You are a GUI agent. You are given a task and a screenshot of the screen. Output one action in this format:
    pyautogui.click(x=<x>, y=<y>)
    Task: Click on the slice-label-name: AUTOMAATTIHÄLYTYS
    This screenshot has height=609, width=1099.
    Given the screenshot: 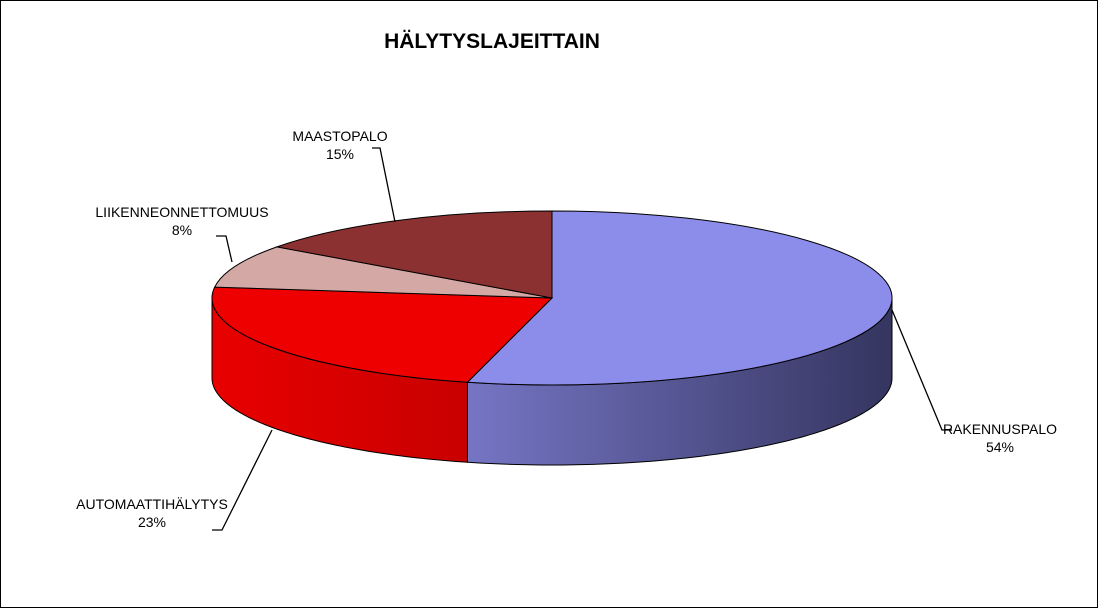 What is the action you would take?
    pyautogui.click(x=152, y=504)
    